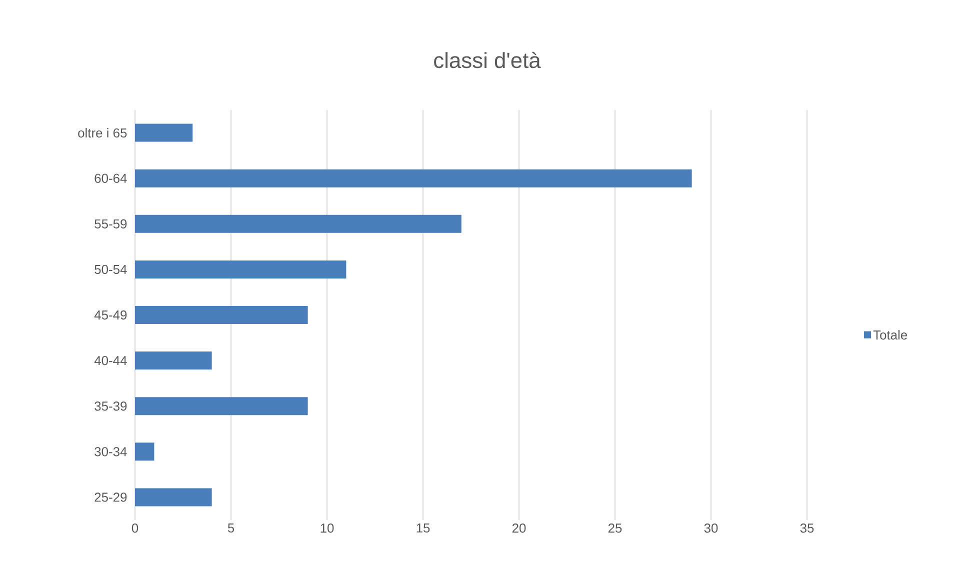 The image size is (955, 583). I want to click on y-tick-label: 35-39, so click(110, 406).